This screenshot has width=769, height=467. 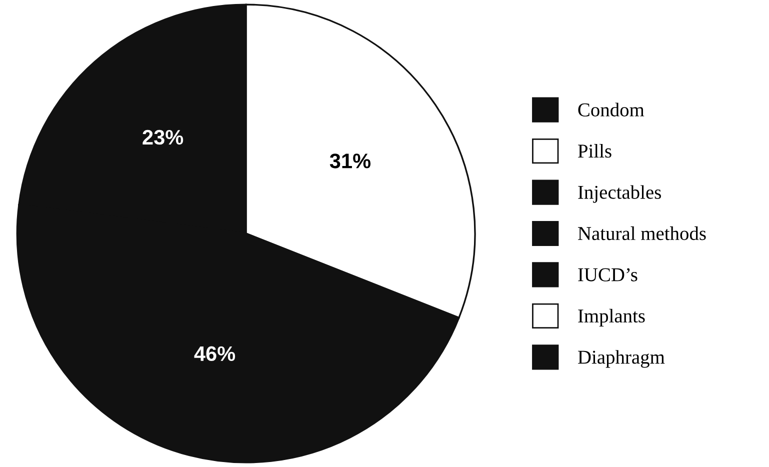 I want to click on legend-label: Diaphragm, so click(x=621, y=359).